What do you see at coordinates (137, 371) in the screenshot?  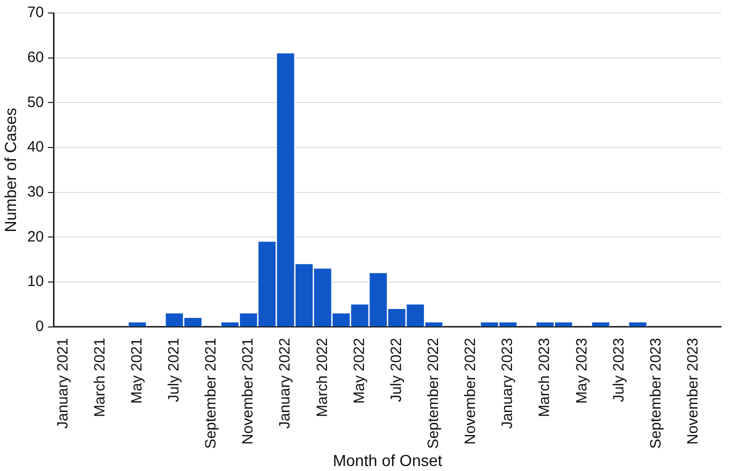 I see `x-tick-label: May 2021` at bounding box center [137, 371].